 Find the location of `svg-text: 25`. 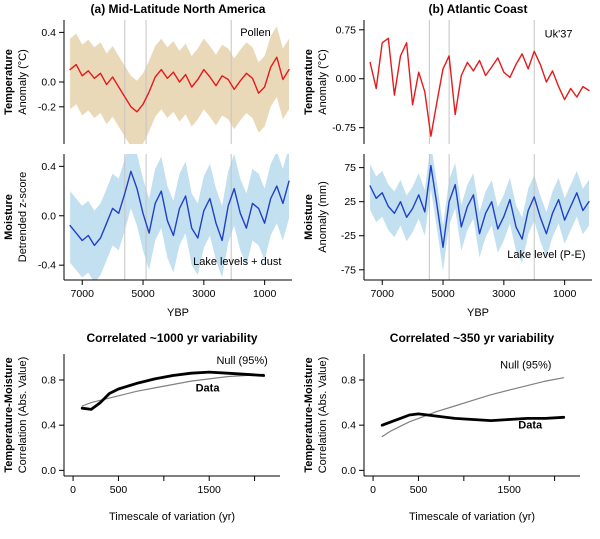

svg-text: 25 is located at coordinates (350, 202).